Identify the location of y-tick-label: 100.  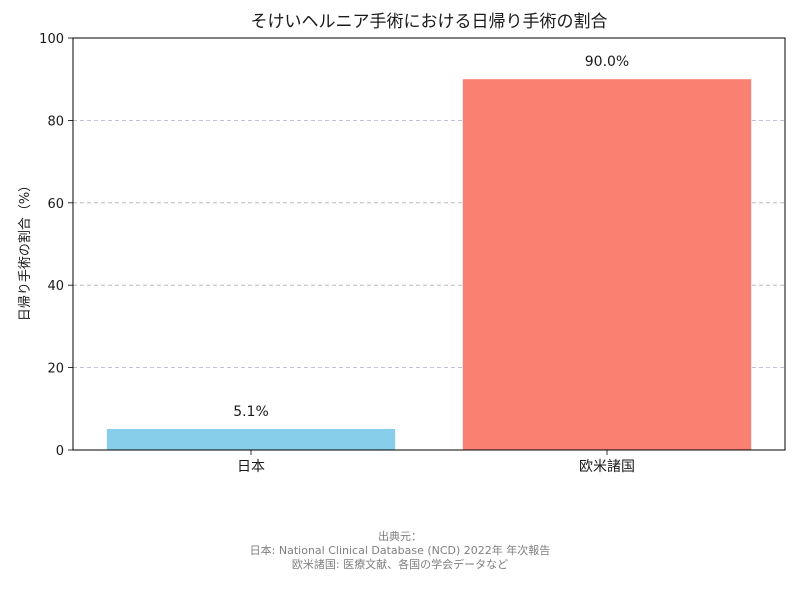
(51, 39).